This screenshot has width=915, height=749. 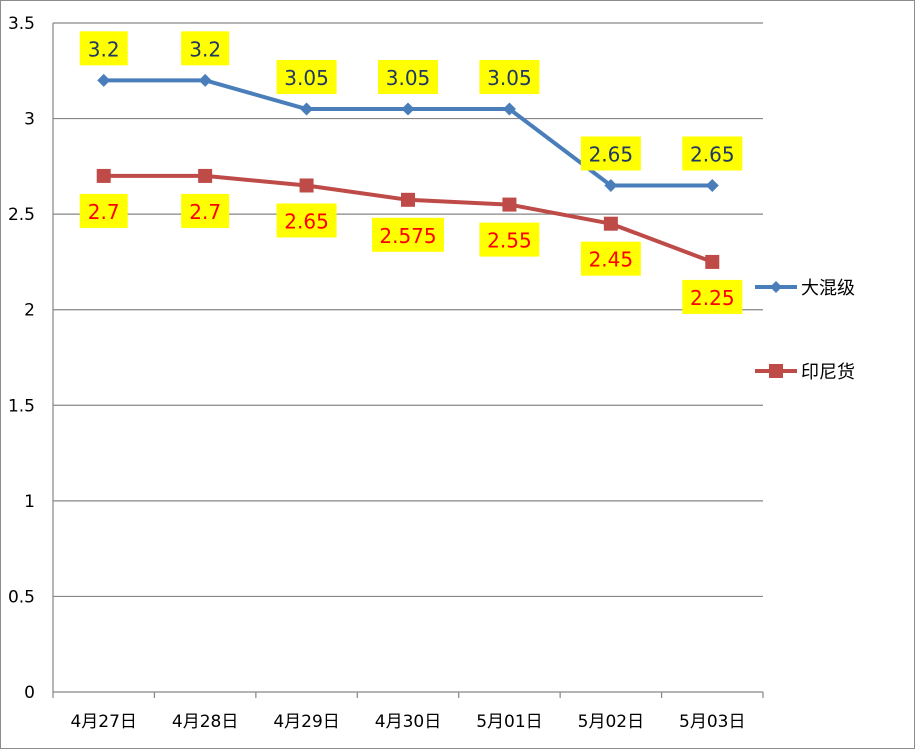 I want to click on x-tick-label: 4月28日, so click(x=205, y=722).